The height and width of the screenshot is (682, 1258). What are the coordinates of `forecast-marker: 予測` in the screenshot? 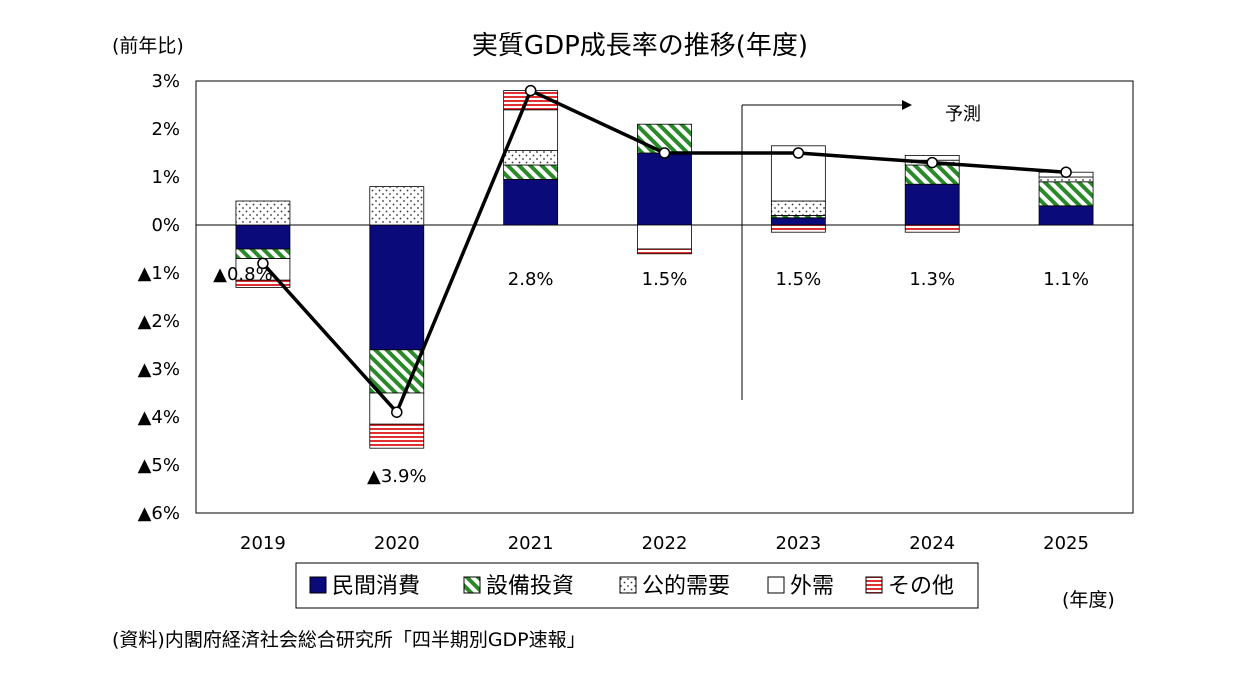 It's located at (861, 250).